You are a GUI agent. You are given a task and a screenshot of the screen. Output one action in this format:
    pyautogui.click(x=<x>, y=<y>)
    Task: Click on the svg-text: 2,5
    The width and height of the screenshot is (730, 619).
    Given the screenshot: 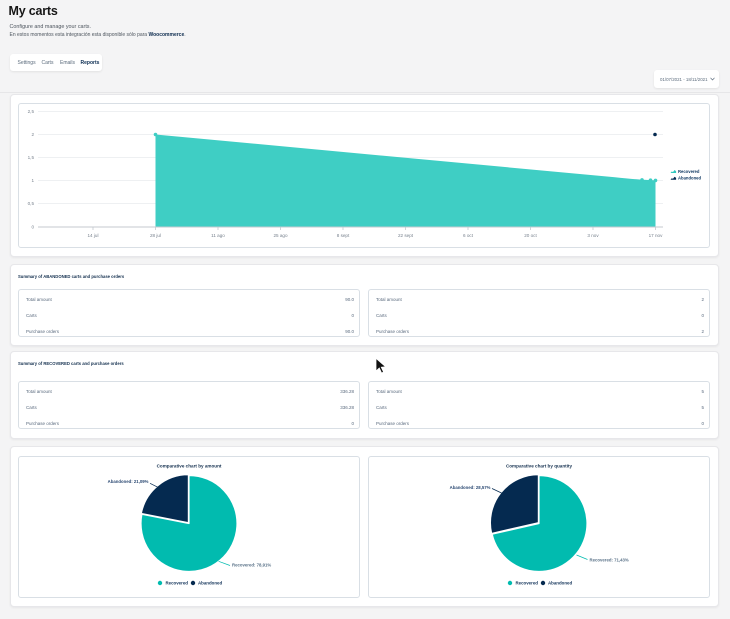 What is the action you would take?
    pyautogui.click(x=31, y=111)
    